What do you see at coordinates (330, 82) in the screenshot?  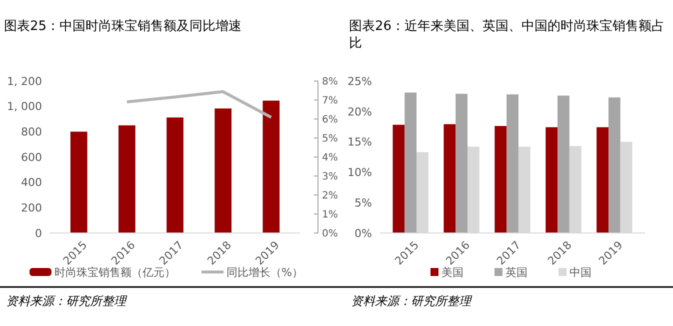 I see `y2-tick-label: 8%` at bounding box center [330, 82].